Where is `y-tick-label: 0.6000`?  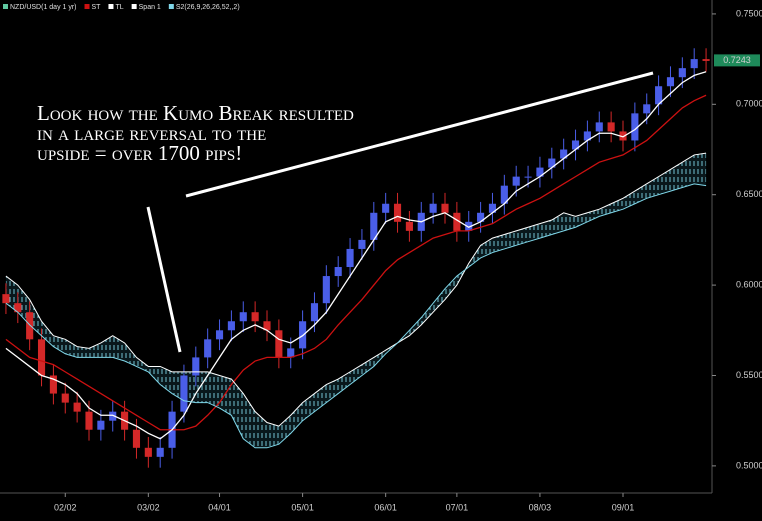 y-tick-label: 0.6000 is located at coordinates (749, 284).